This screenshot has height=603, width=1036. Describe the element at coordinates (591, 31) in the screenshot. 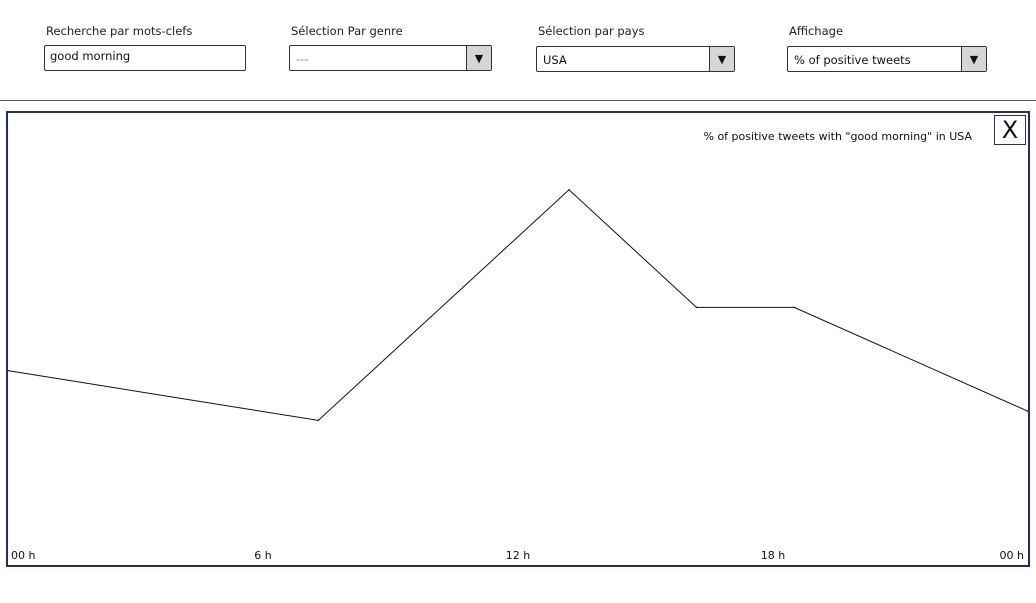

I see `country-label: Sélection par pays` at that location.